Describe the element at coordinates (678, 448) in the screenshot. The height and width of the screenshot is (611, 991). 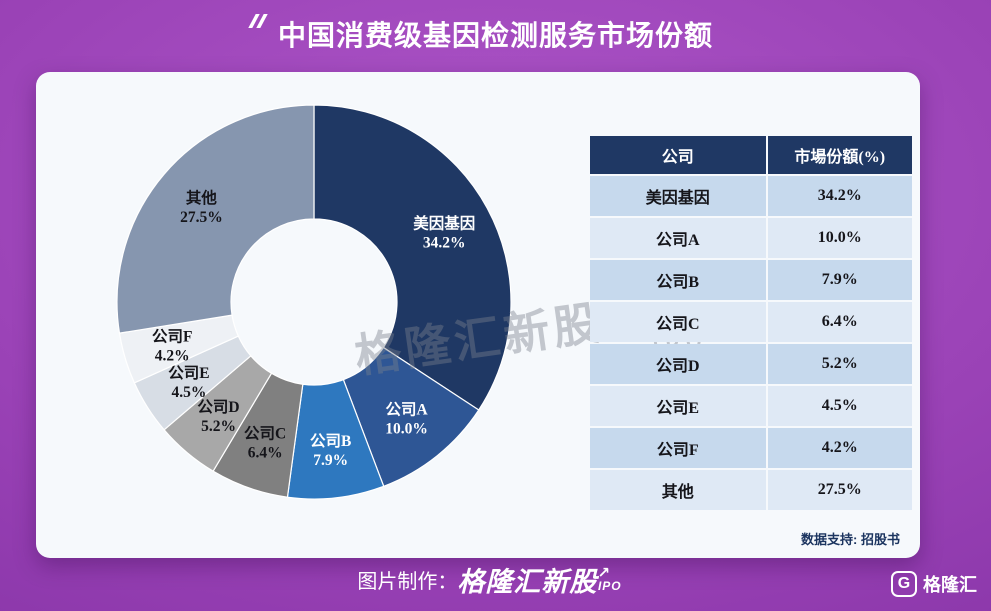
I see `table-cell: 公司F` at that location.